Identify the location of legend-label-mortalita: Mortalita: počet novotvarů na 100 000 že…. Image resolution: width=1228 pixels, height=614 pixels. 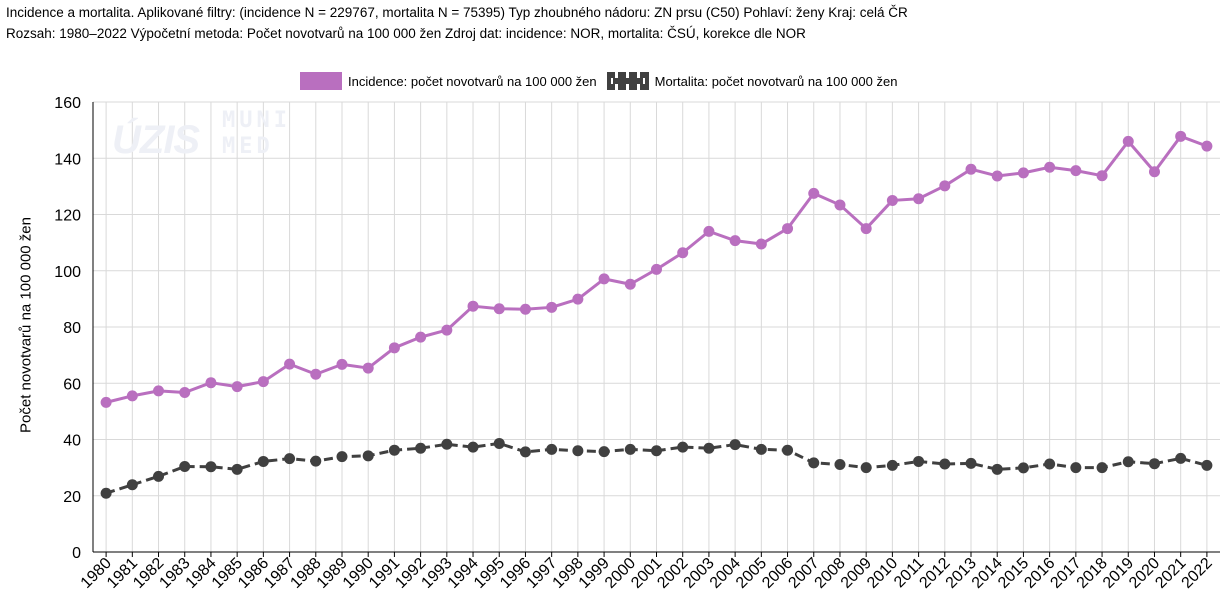
(776, 81).